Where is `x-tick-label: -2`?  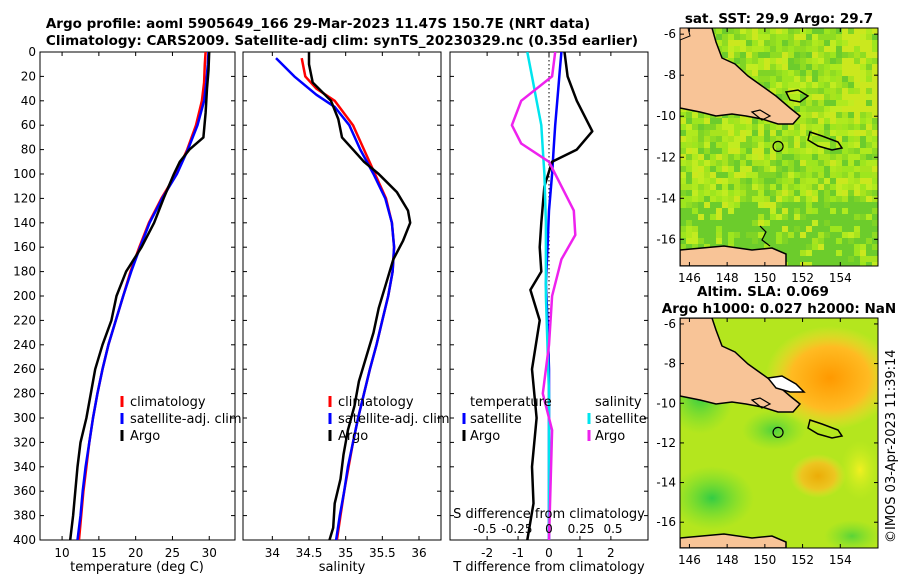 x-tick-label: -2 is located at coordinates (487, 553).